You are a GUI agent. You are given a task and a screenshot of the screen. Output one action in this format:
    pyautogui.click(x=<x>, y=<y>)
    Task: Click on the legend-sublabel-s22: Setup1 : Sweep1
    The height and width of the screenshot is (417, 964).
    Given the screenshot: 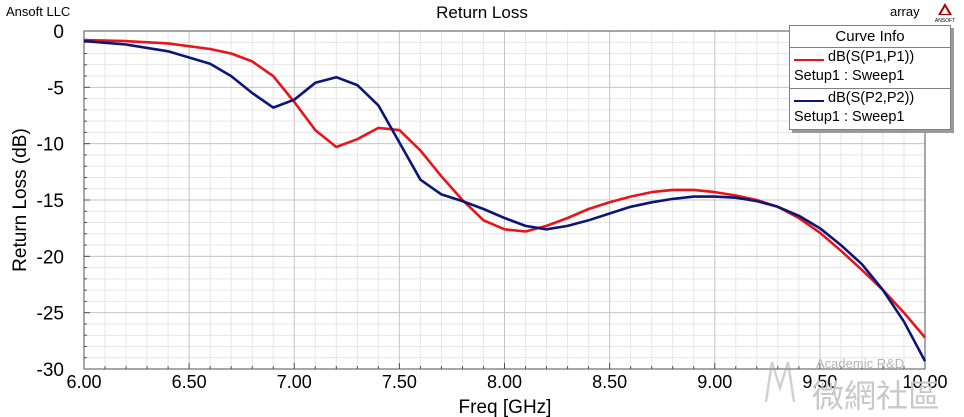 What is the action you would take?
    pyautogui.click(x=849, y=117)
    